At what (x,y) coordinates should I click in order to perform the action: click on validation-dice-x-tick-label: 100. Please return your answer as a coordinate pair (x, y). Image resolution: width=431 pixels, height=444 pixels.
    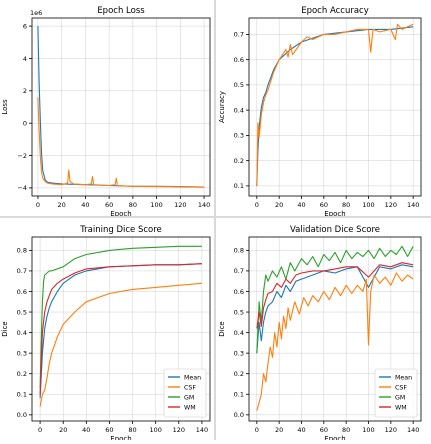
    Looking at the image, I should click on (368, 430).